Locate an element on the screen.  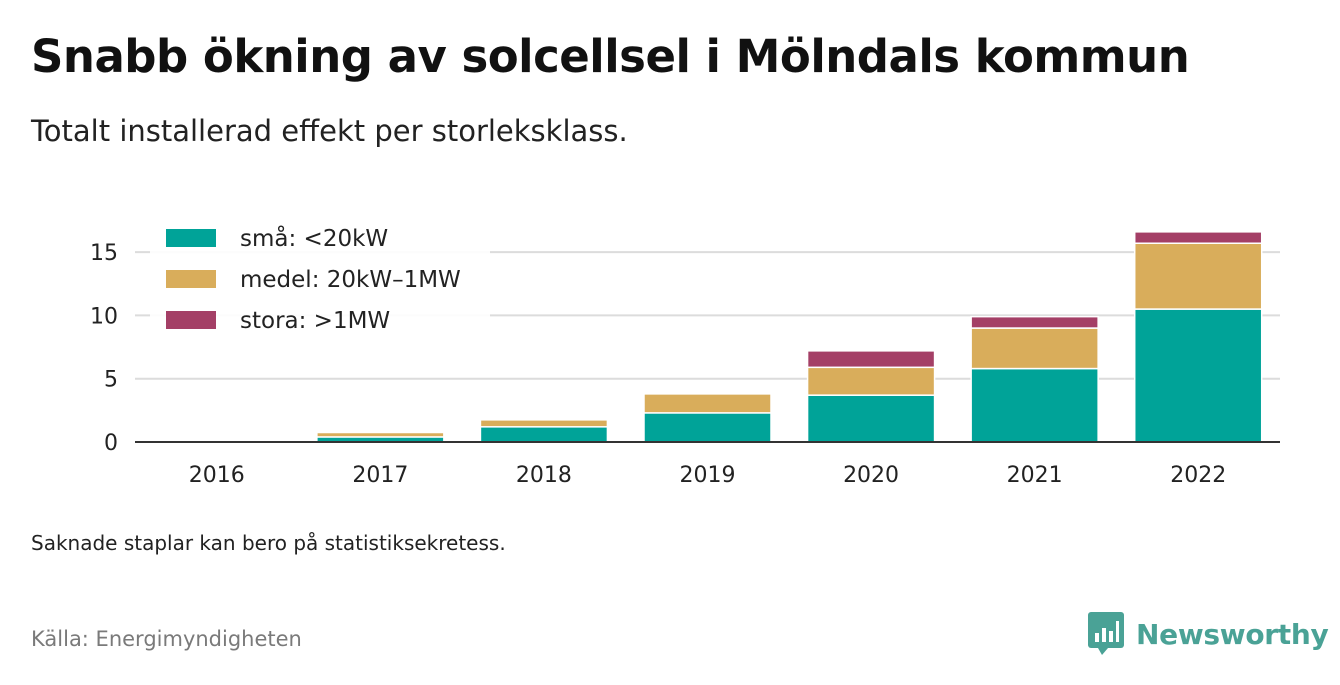
x-tick-label: 2016 is located at coordinates (217, 475).